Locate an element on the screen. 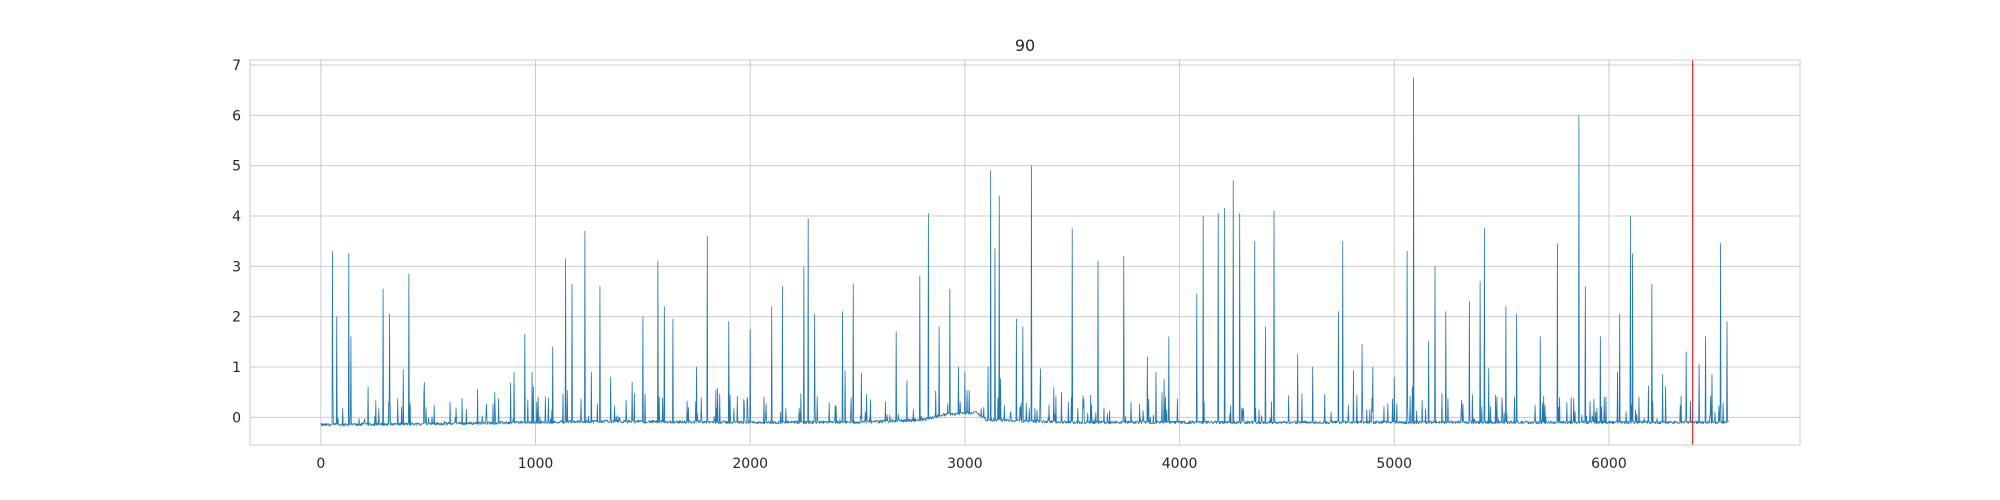 Image resolution: width=2000 pixels, height=500 pixels. y-tick-label: 6 is located at coordinates (236, 116).